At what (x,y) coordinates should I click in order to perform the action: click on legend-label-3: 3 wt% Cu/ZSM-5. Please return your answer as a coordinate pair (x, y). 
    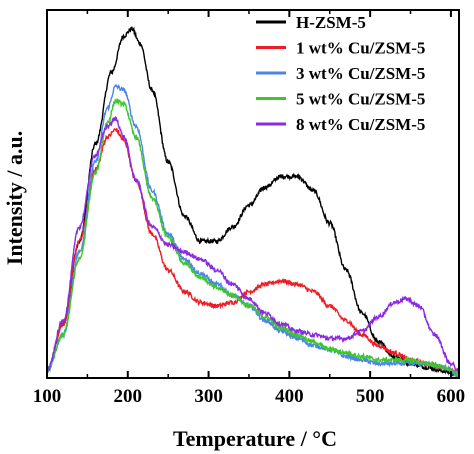
    Looking at the image, I should click on (360, 73).